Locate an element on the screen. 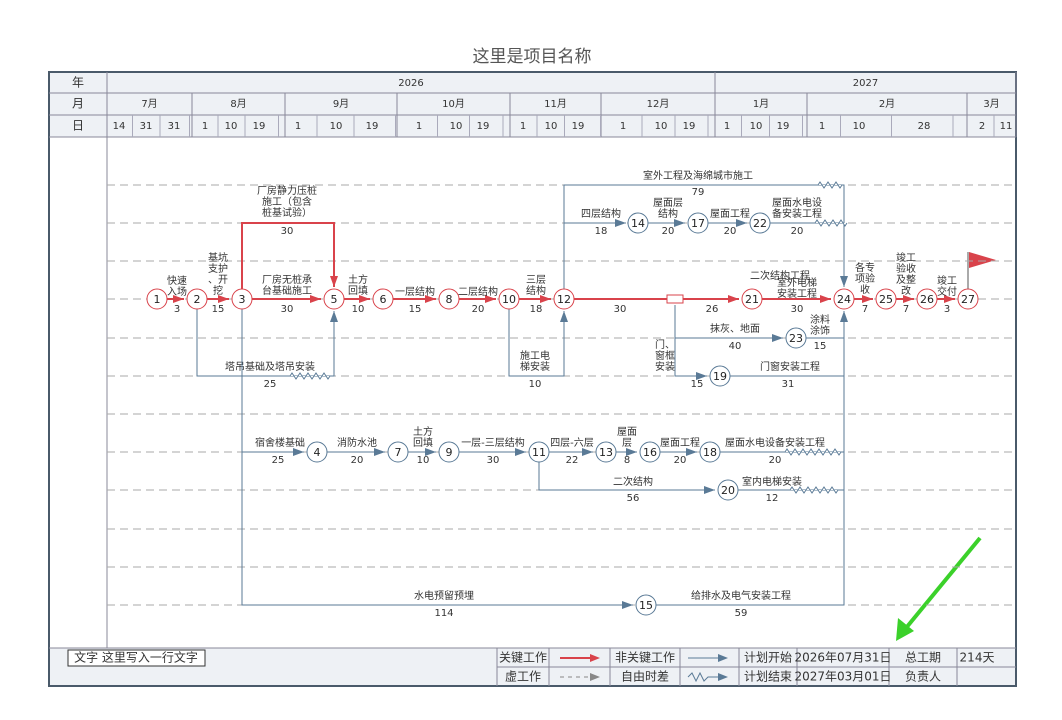 This screenshot has width=1062, height=720. node-label: 15 is located at coordinates (646, 605).